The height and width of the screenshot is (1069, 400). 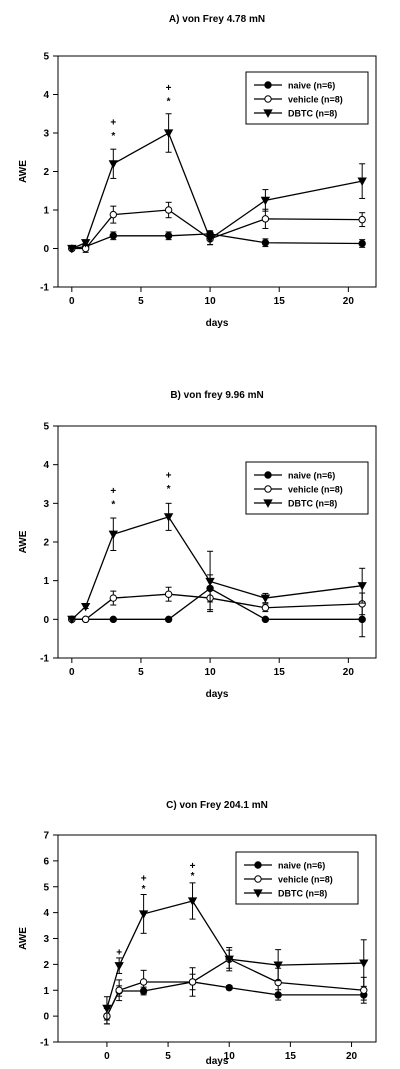 What do you see at coordinates (352, 1056) in the screenshot?
I see `x-tick-label: 20` at bounding box center [352, 1056].